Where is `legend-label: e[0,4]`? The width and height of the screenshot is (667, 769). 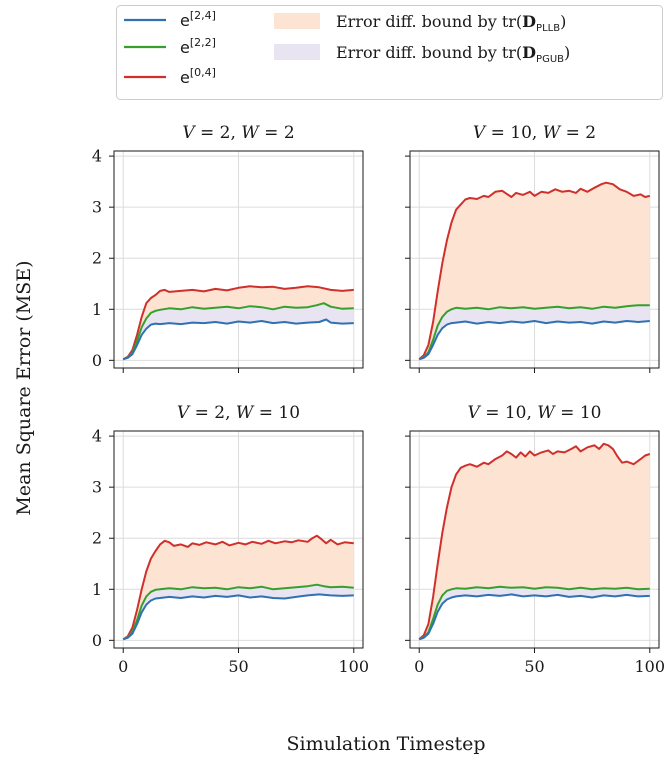 legend-label: e[0,4] is located at coordinates (198, 76).